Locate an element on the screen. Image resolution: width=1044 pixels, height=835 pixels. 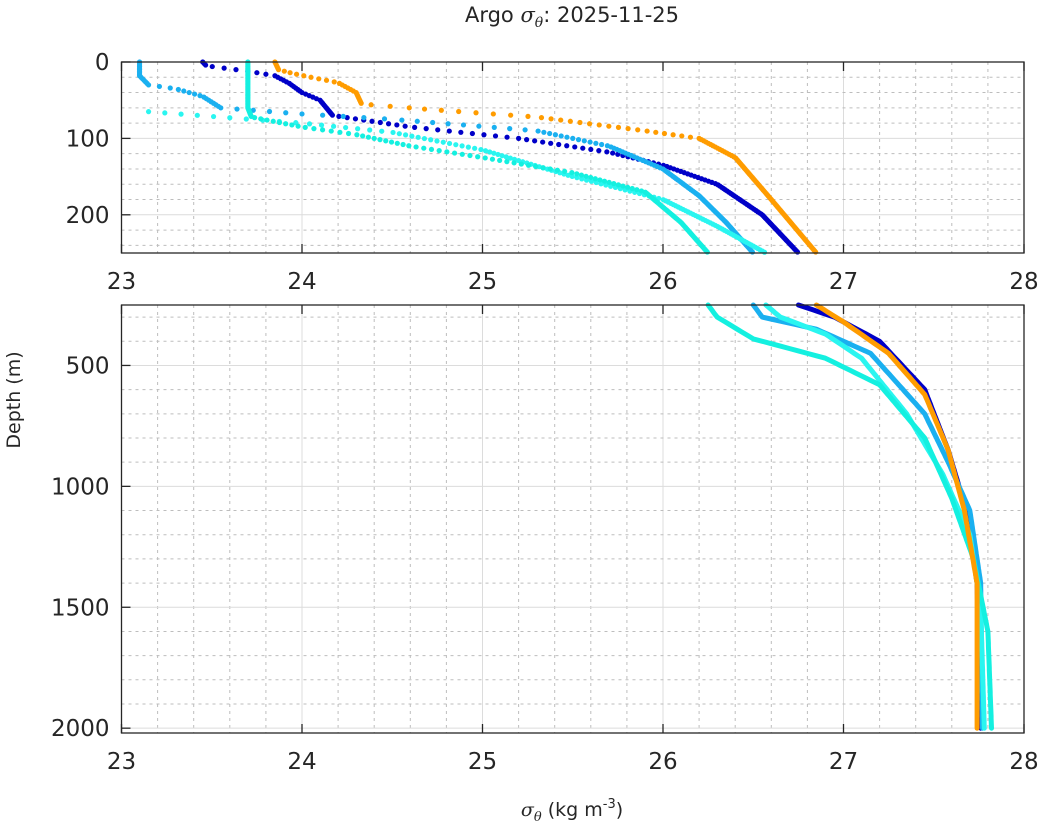
x-tick-label: 28 is located at coordinates (1023, 762).